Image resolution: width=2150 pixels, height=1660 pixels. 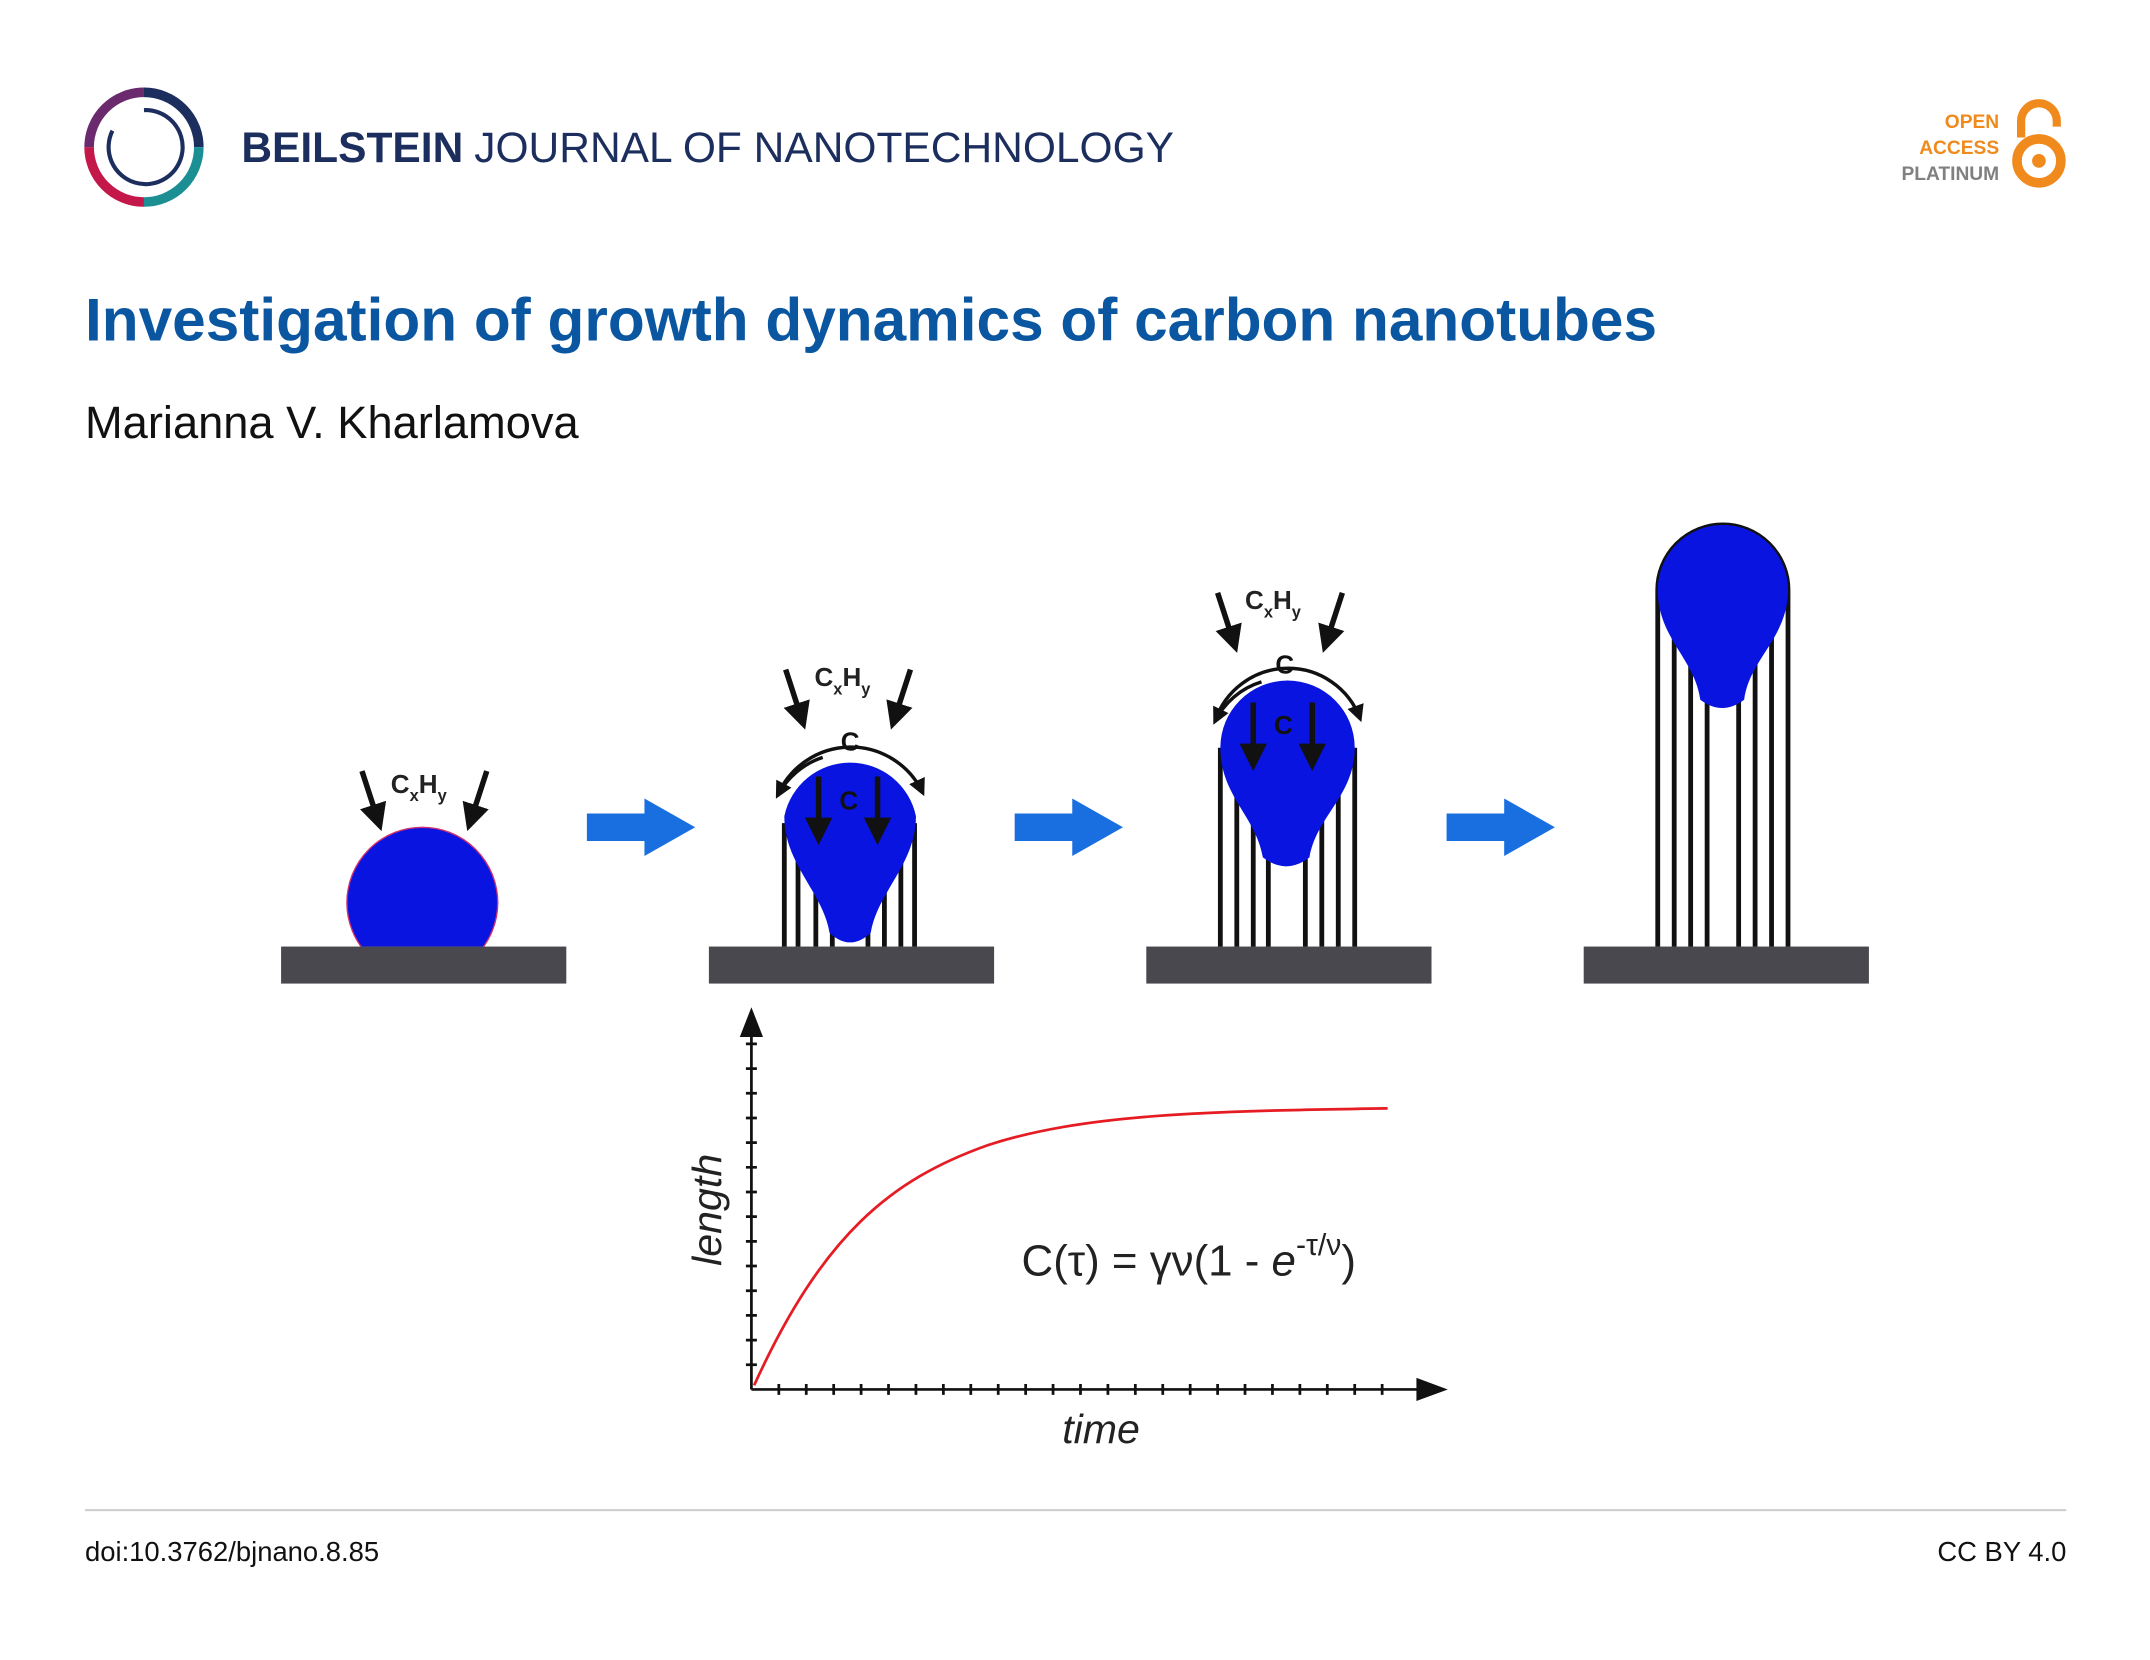 I want to click on journal-name: BEILSTEIN JOURNAL OF NANOTECHNOLOGY, so click(x=707, y=148).